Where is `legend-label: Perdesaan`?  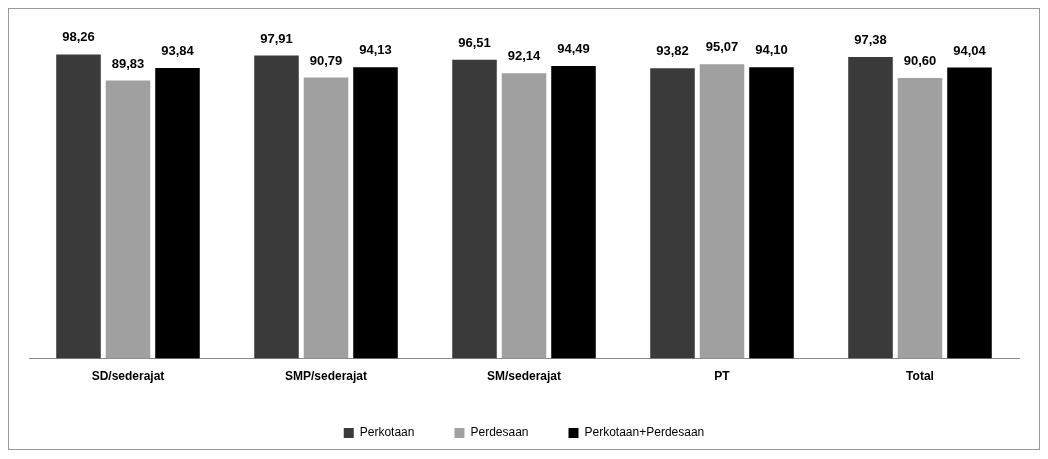
legend-label: Perdesaan is located at coordinates (499, 432).